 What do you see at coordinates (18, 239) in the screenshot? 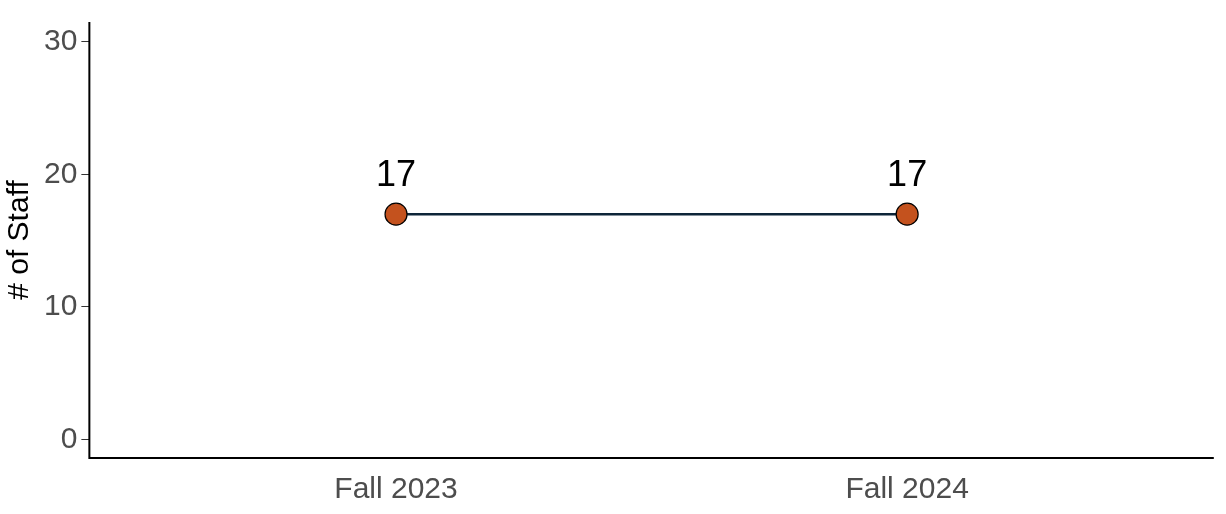
I see `y-axis-title: # of Staff` at bounding box center [18, 239].